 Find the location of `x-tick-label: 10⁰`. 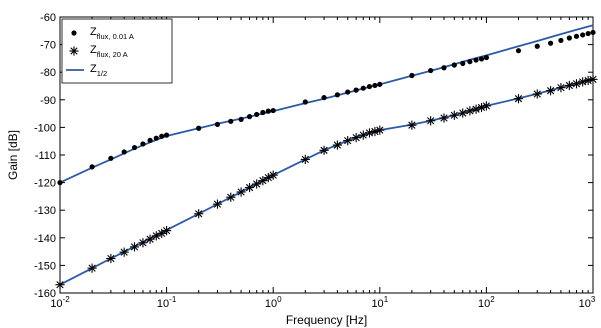

x-tick-label: 10⁰ is located at coordinates (273, 302).